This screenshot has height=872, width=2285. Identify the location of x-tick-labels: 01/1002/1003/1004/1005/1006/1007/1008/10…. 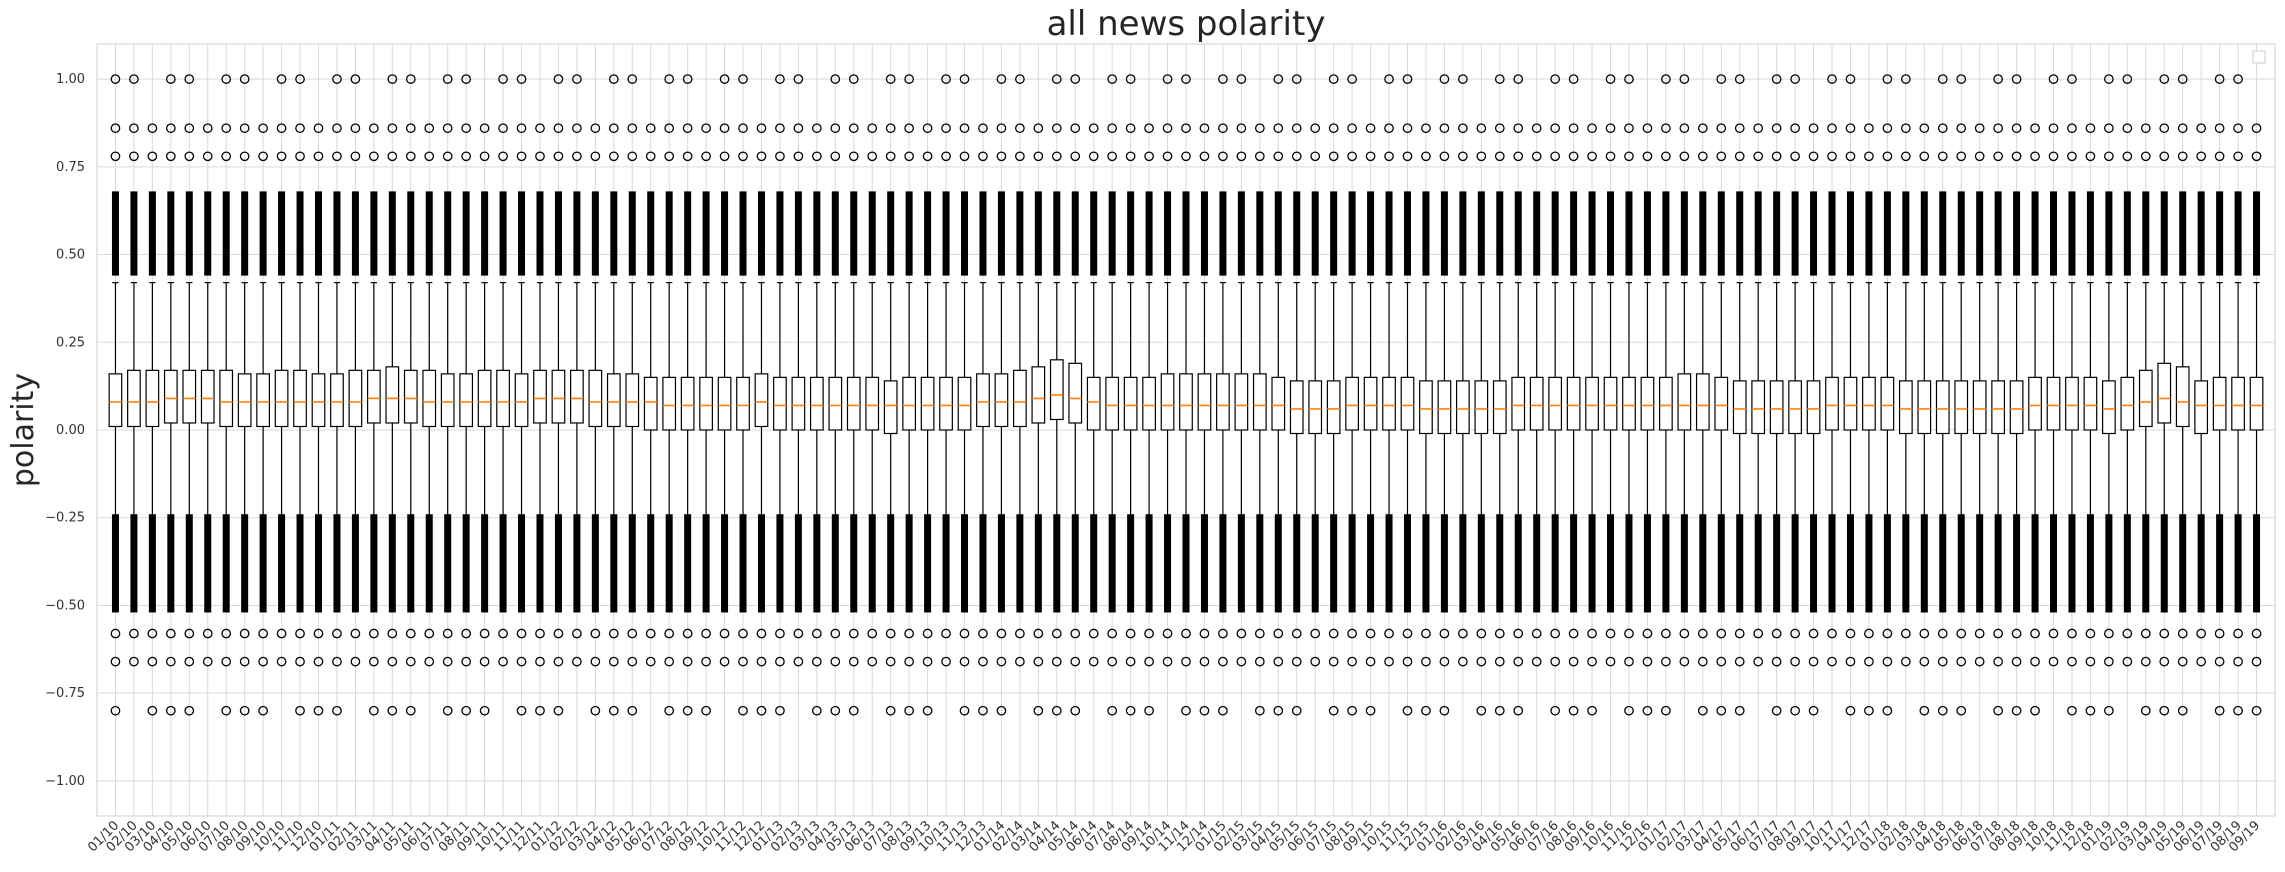
(1174, 836).